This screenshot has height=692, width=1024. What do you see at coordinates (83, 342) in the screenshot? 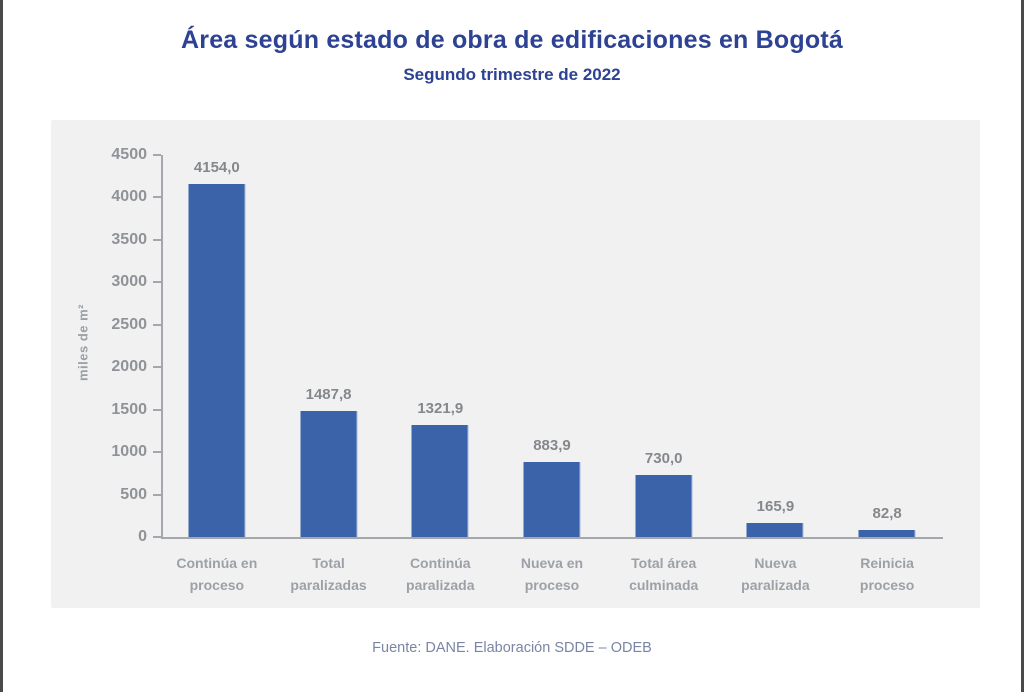
I see `y-axis-label: miles de m²` at bounding box center [83, 342].